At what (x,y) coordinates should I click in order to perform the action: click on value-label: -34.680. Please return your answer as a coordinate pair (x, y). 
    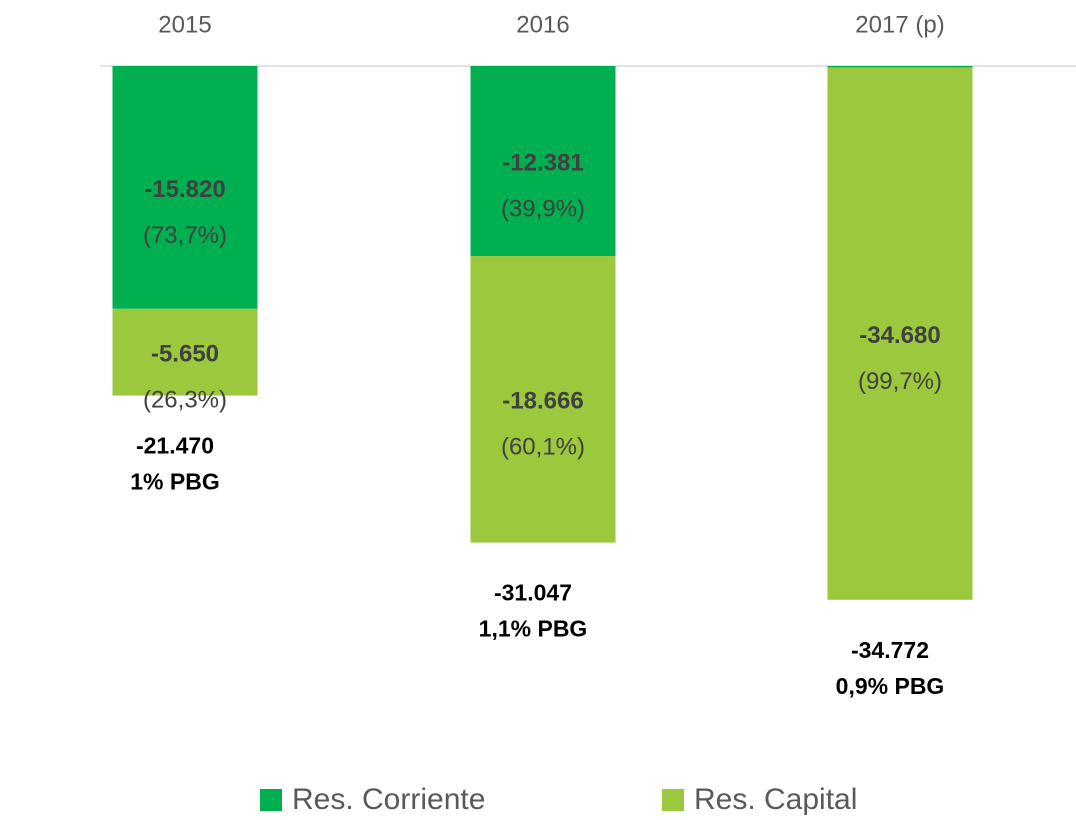
    Looking at the image, I should click on (899, 335).